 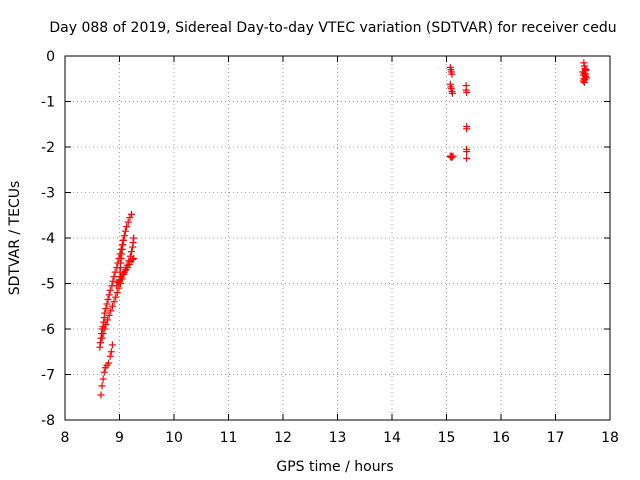 I want to click on x-tick-label: 17, so click(x=556, y=438).